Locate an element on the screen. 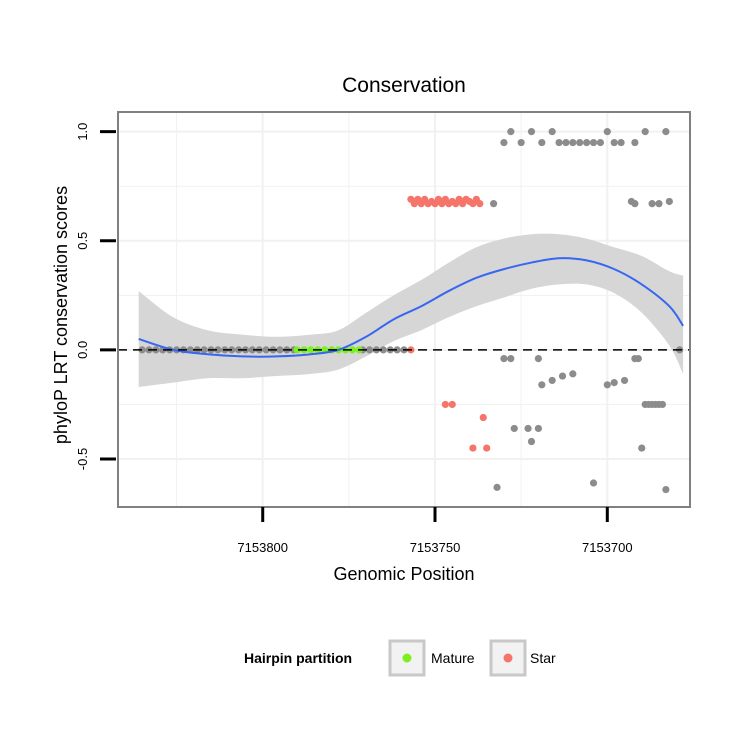 This screenshot has height=755, width=750. legend-item-mature: Mature is located at coordinates (431, 658).